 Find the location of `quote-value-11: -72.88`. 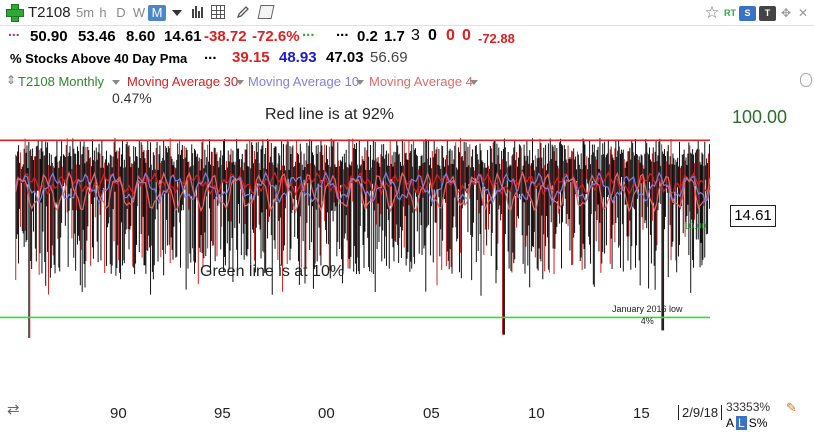

quote-value-11: -72.88 is located at coordinates (496, 38).